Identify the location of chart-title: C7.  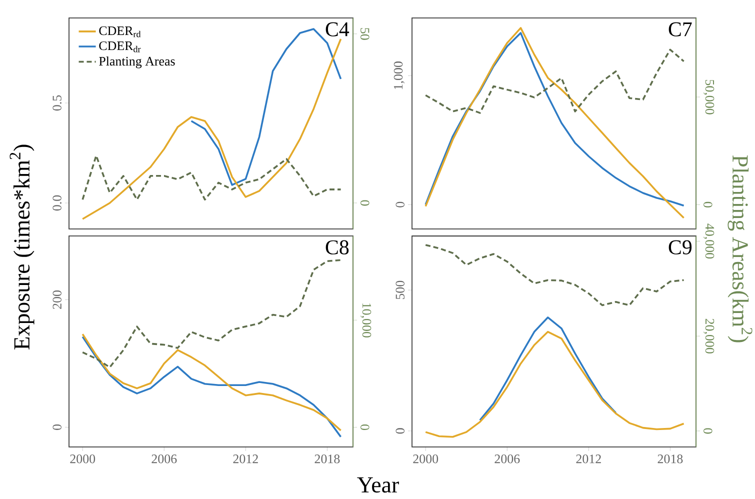
(680, 29).